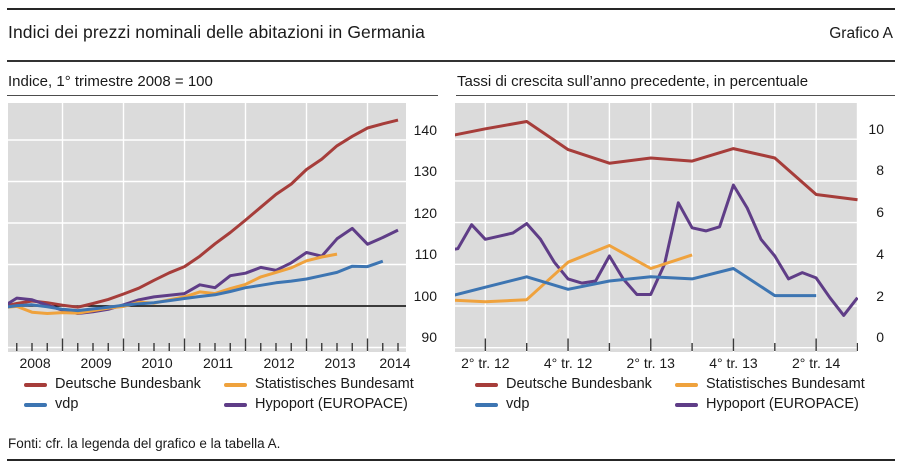 The image size is (902, 471). What do you see at coordinates (880, 212) in the screenshot?
I see `y-tick-label: 6` at bounding box center [880, 212].